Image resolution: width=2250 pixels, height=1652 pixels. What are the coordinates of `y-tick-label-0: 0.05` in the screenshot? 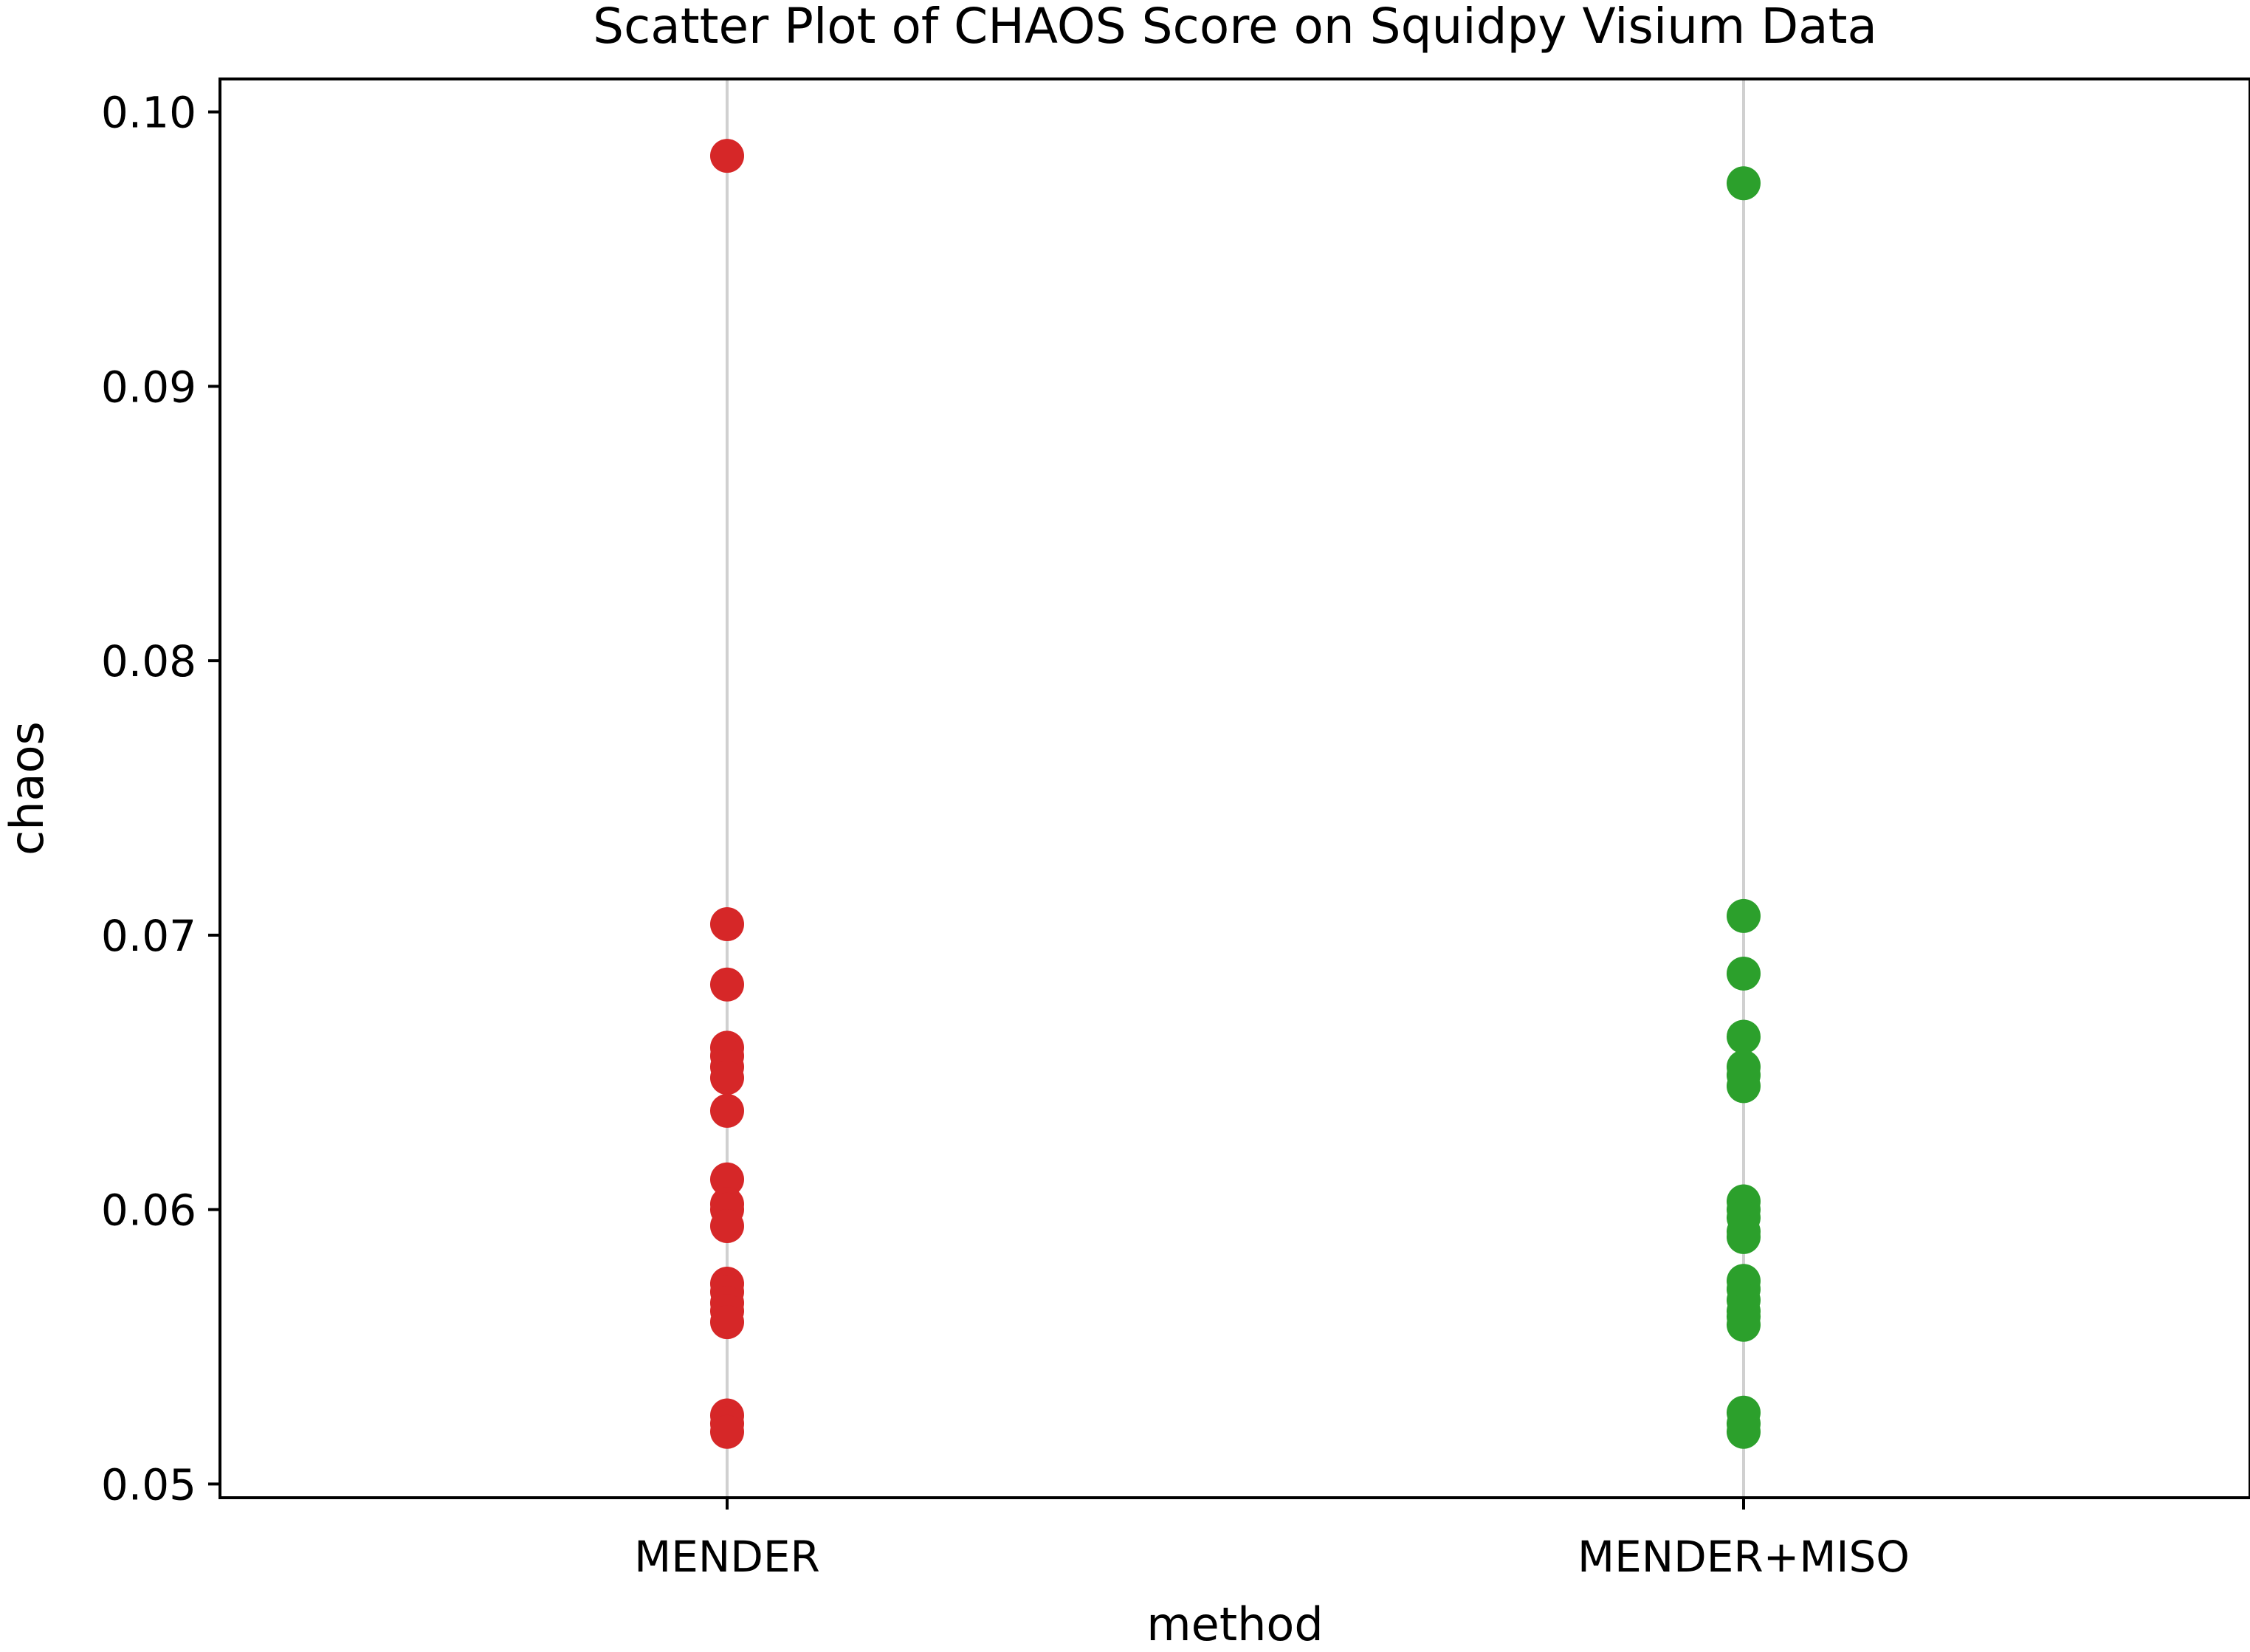 It's located at (148, 1484).